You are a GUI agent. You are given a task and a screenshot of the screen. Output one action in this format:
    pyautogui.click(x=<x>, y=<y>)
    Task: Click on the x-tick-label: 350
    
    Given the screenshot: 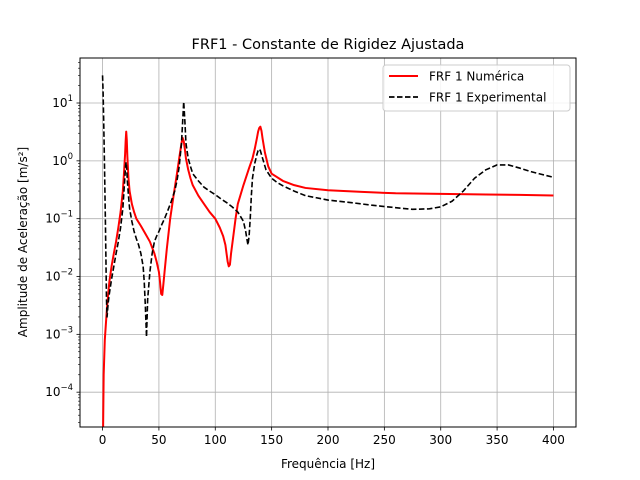 What is the action you would take?
    pyautogui.click(x=497, y=440)
    